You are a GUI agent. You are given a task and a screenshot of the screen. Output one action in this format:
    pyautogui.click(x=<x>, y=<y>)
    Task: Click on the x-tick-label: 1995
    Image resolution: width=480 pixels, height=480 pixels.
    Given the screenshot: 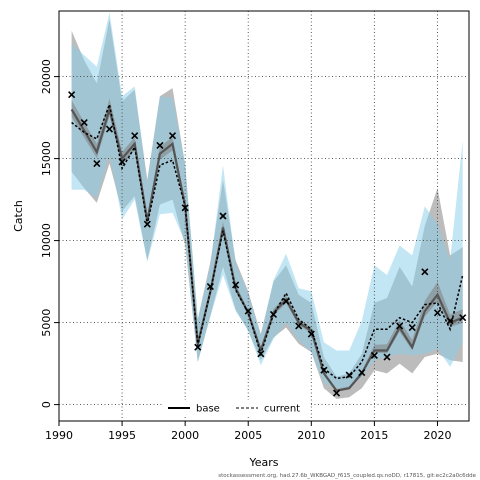 What is the action you would take?
    pyautogui.click(x=122, y=435)
    